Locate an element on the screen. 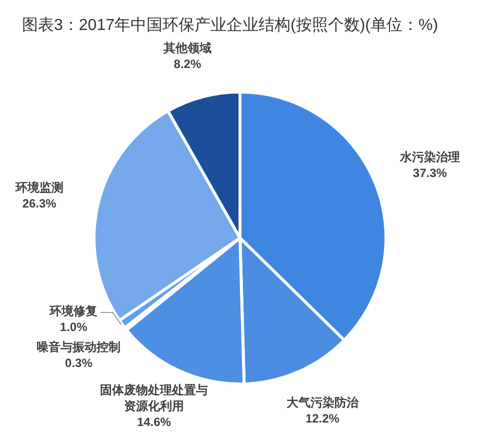 This screenshot has height=434, width=483. slice-label: 固体废物处理处置与资源化利用 is located at coordinates (154, 398).